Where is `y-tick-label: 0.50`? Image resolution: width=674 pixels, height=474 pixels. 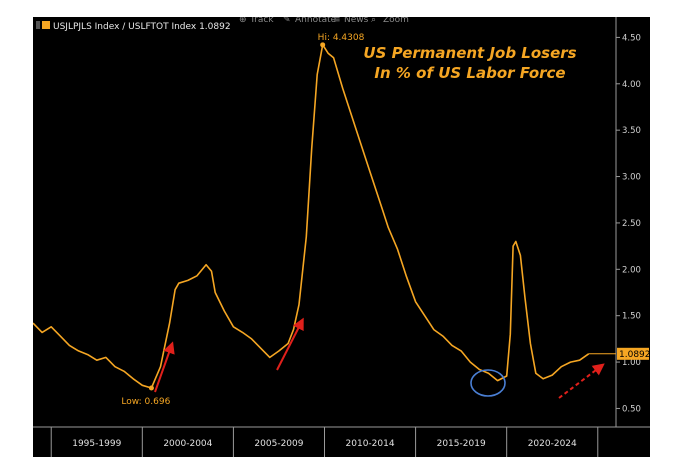 y-tick-label: 0.50 is located at coordinates (631, 409).